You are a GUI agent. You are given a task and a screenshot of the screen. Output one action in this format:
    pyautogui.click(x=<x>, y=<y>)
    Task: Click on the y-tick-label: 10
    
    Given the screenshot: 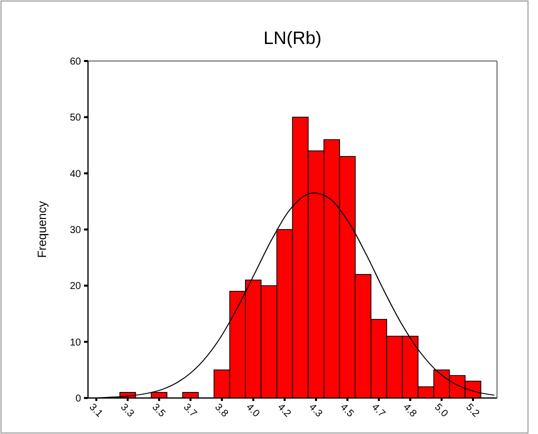 What is the action you would take?
    pyautogui.click(x=76, y=342)
    